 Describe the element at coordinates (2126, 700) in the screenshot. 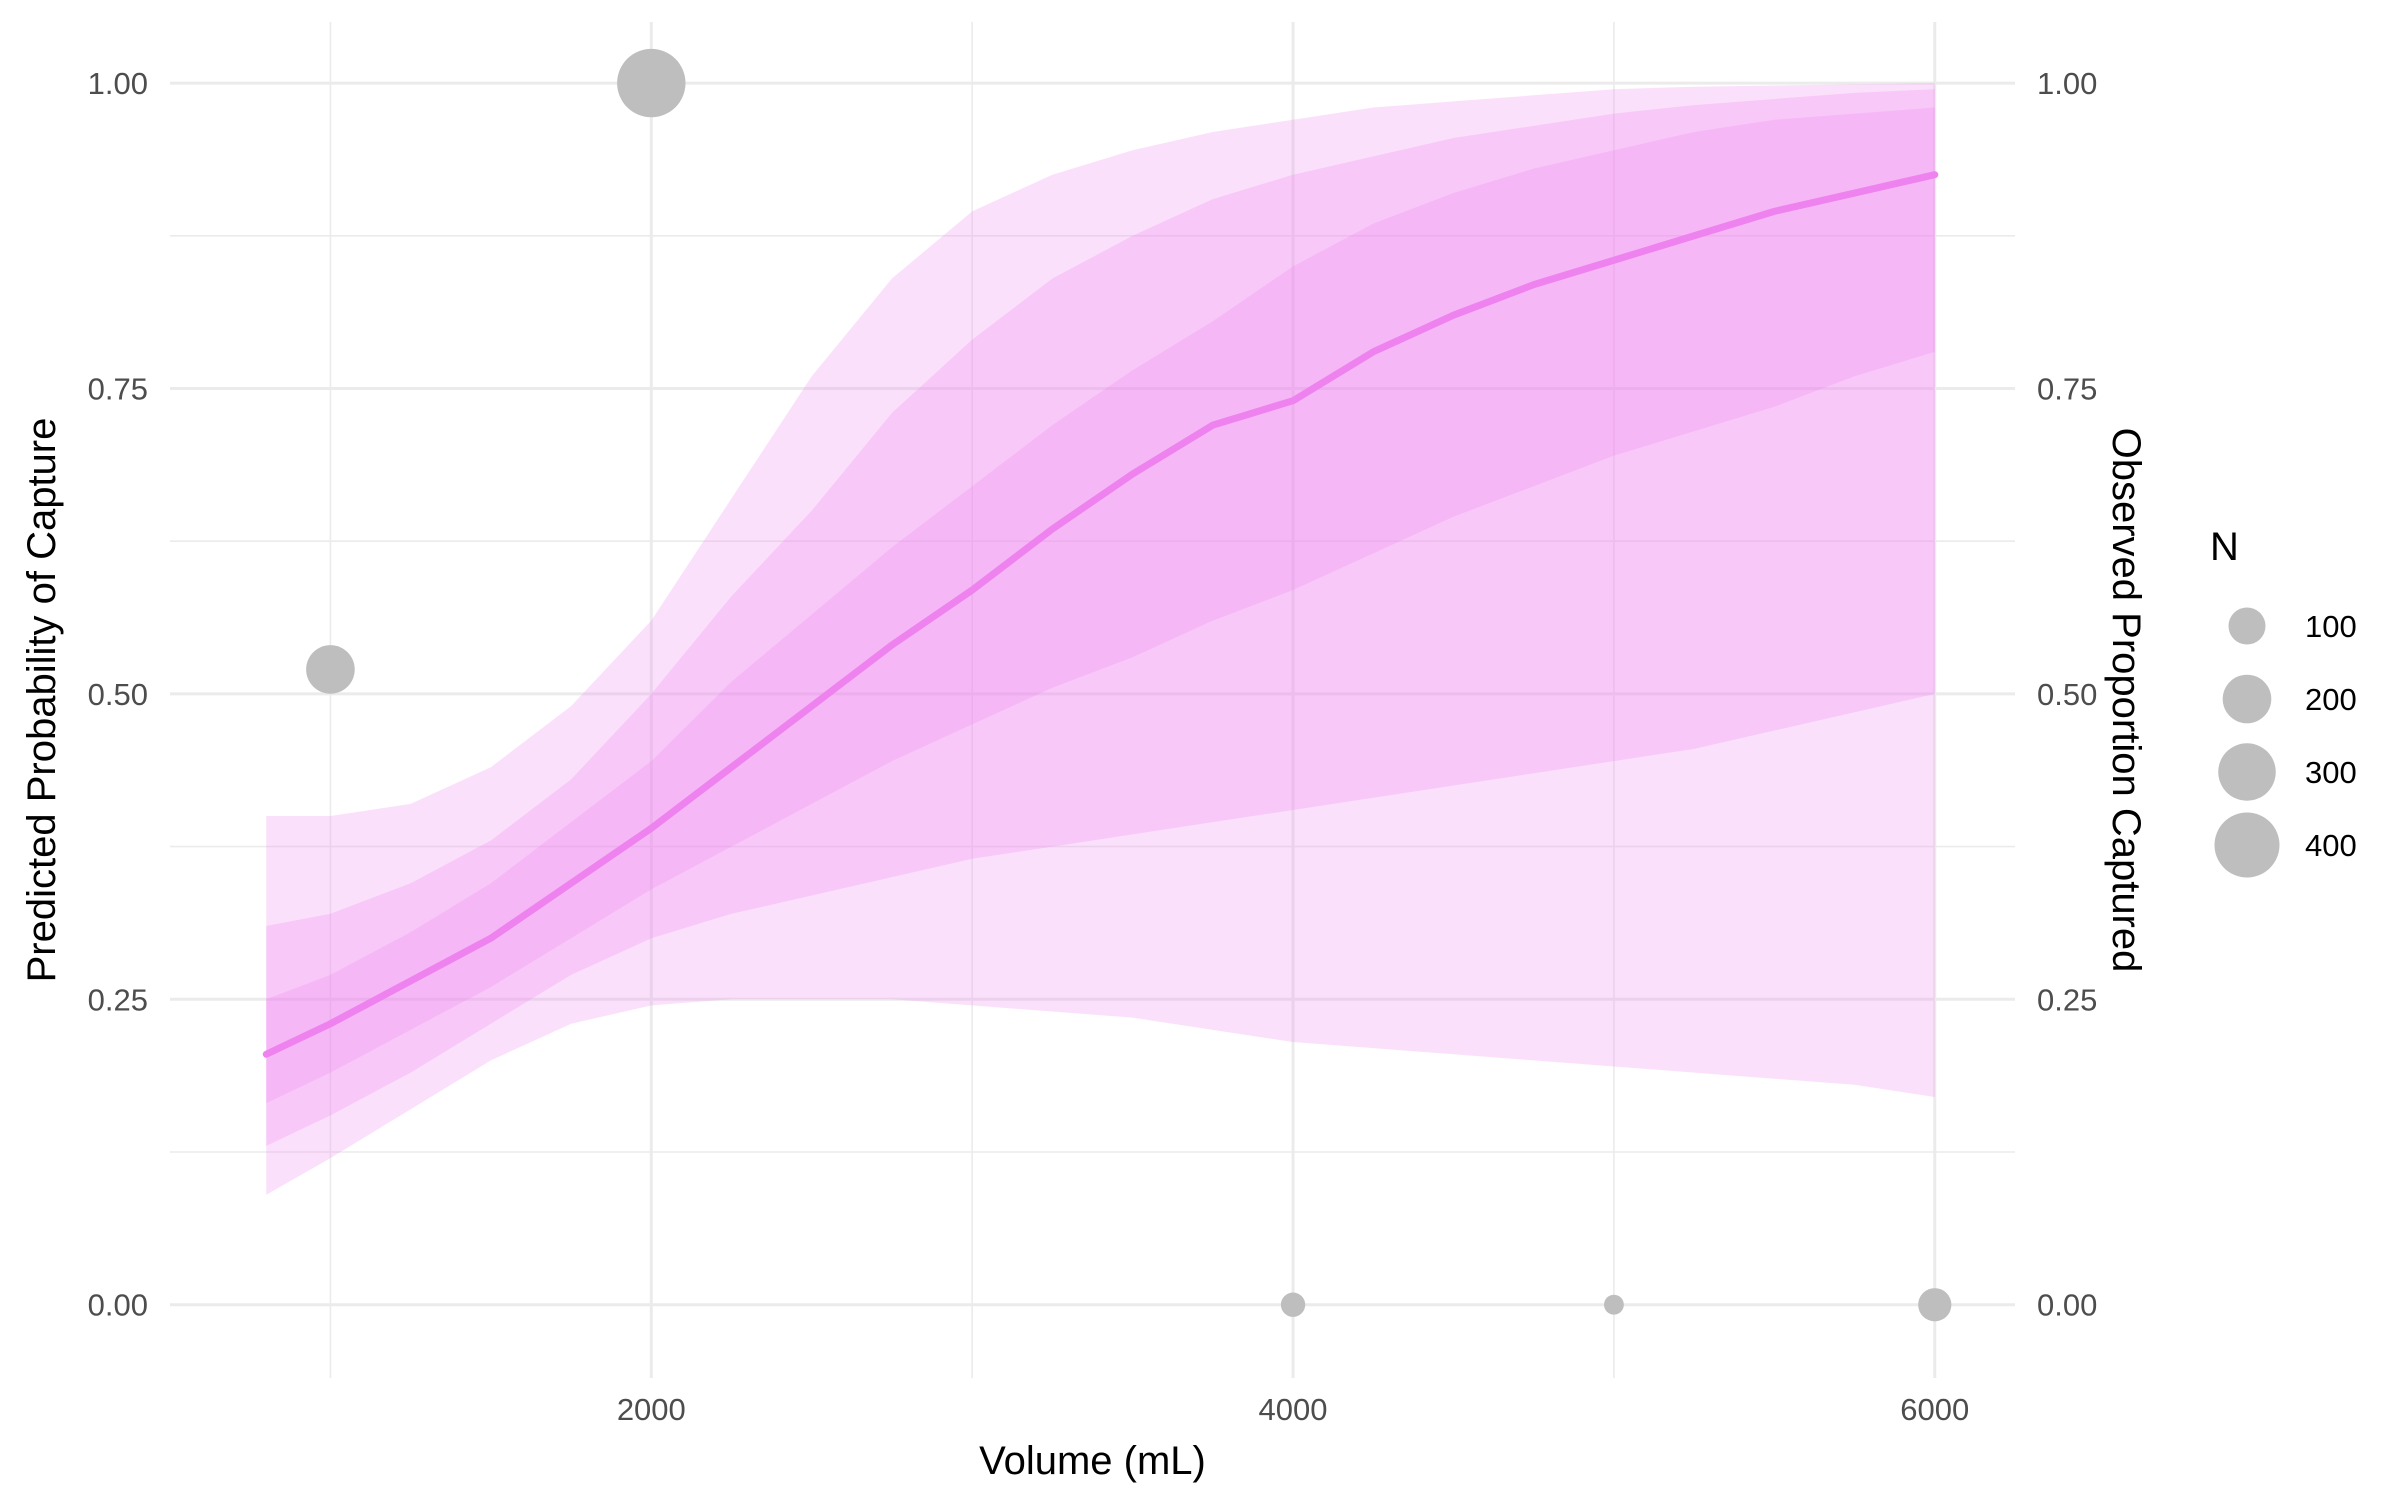

I see `y-axis-right-title: Observed Proportion Captured` at that location.